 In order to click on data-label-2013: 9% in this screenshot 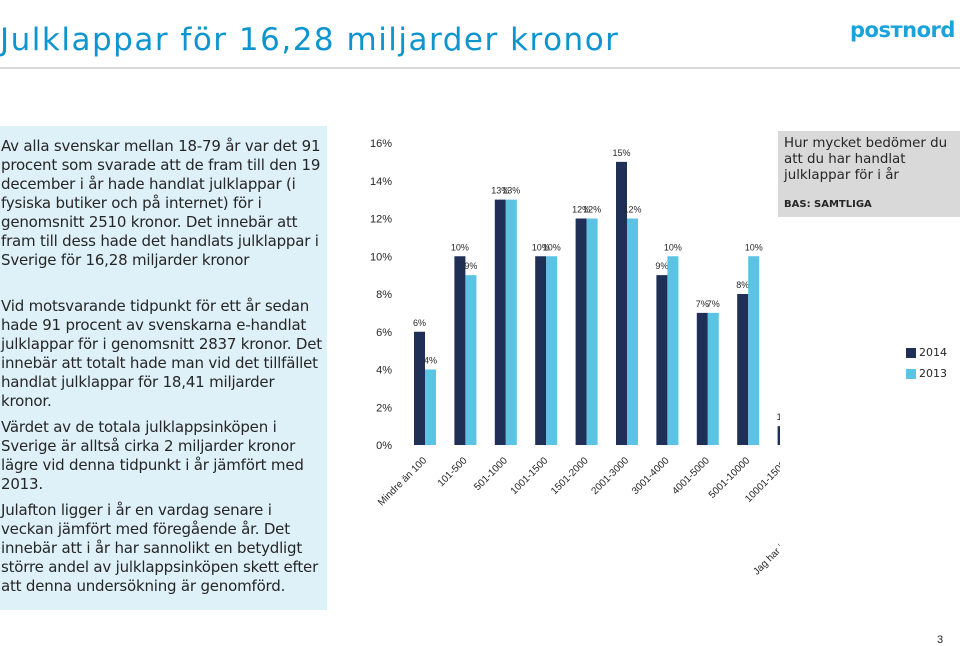, I will do `click(470, 266)`.